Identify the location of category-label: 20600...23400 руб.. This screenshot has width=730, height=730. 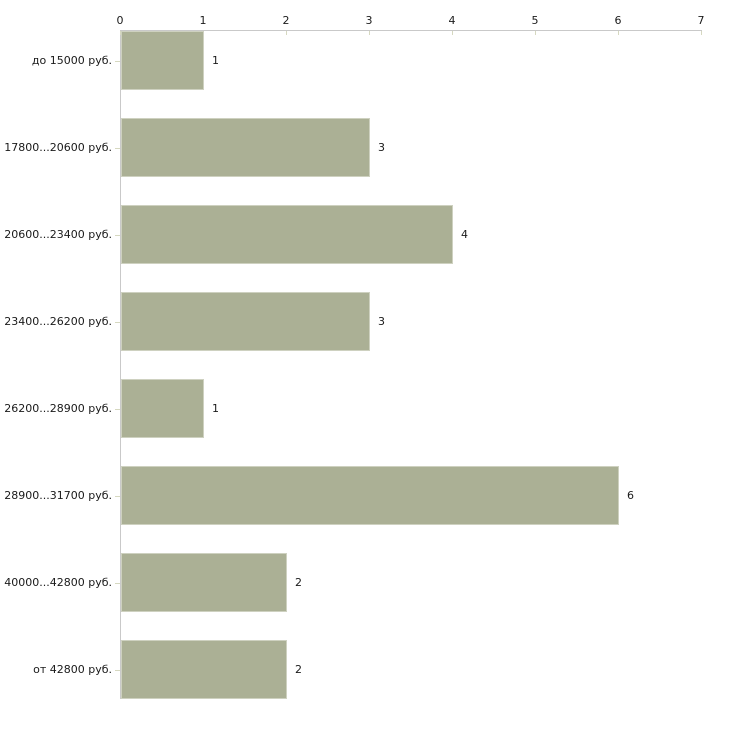
(58, 234).